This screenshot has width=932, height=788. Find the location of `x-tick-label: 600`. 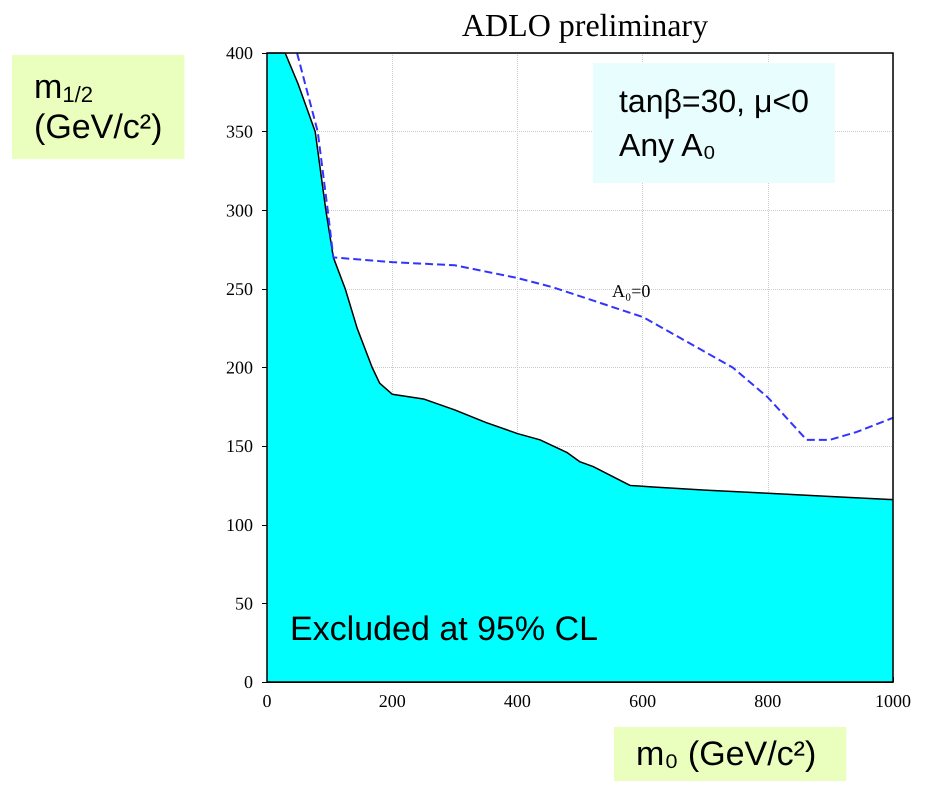

x-tick-label: 600 is located at coordinates (642, 701).